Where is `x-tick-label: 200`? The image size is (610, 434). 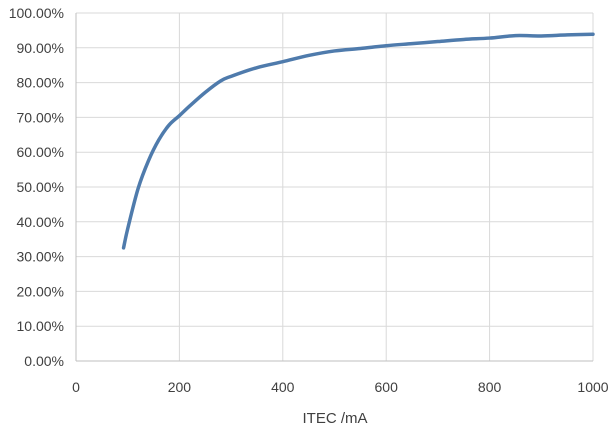
x-tick-label: 200 is located at coordinates (180, 387).